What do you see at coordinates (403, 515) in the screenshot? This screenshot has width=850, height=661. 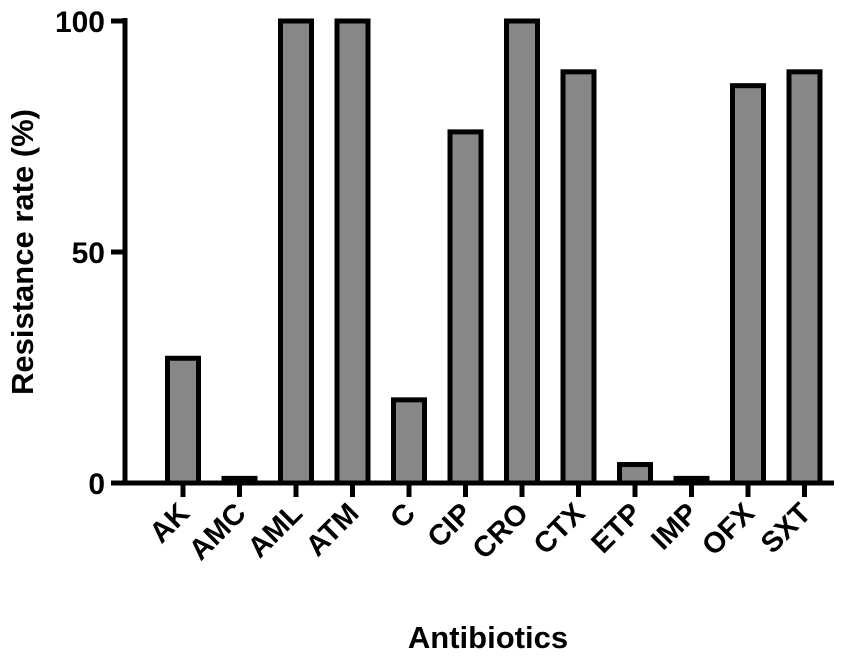 I see `x-tick-label-c: C` at bounding box center [403, 515].